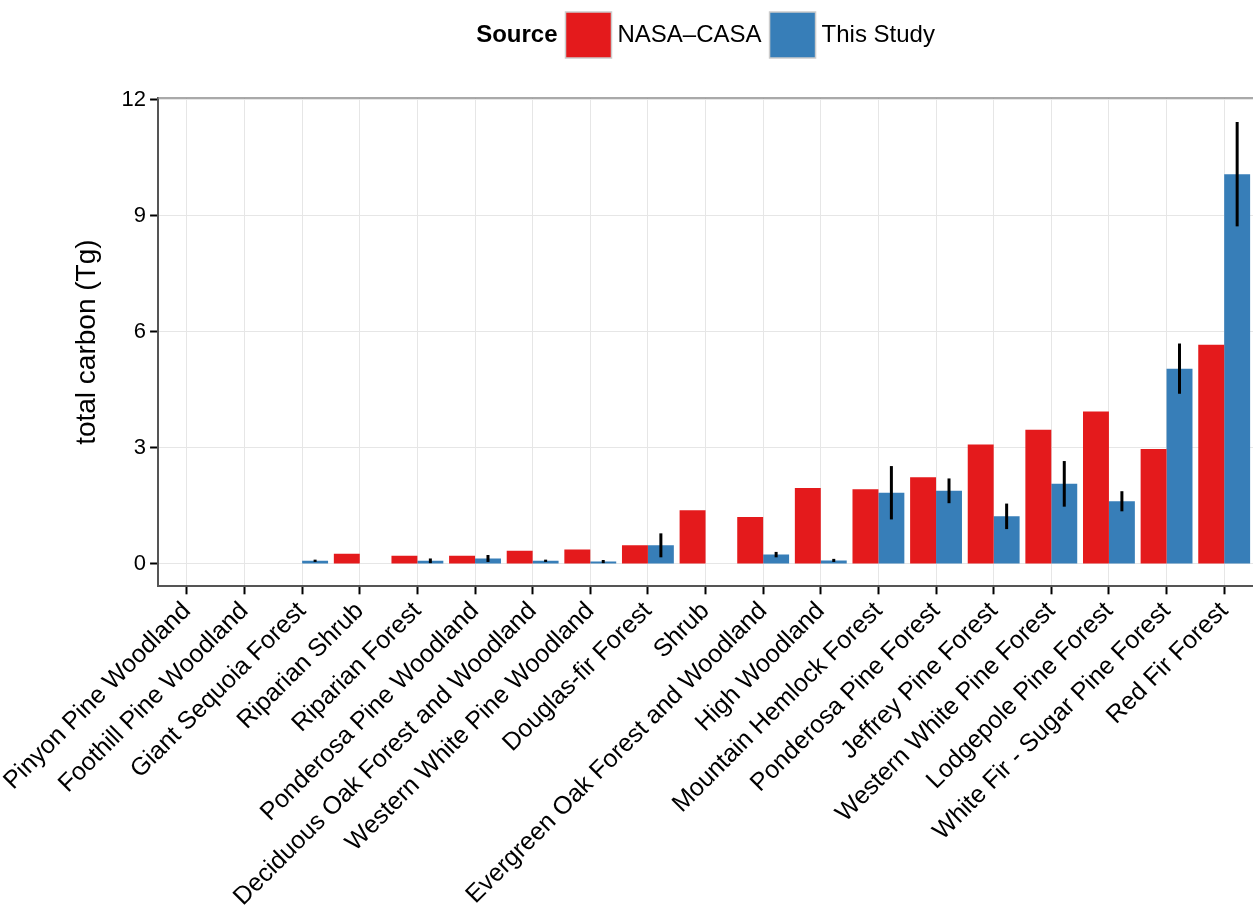 This screenshot has height=916, width=1253. What do you see at coordinates (140, 330) in the screenshot?
I see `y-tick-label: 6` at bounding box center [140, 330].